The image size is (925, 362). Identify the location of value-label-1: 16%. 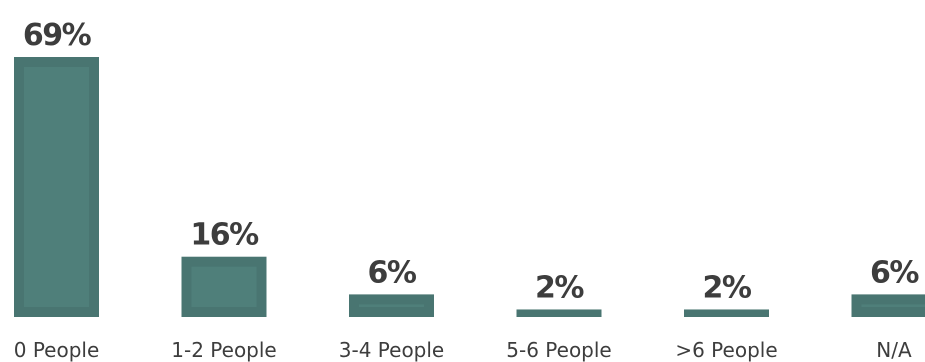
(224, 235).